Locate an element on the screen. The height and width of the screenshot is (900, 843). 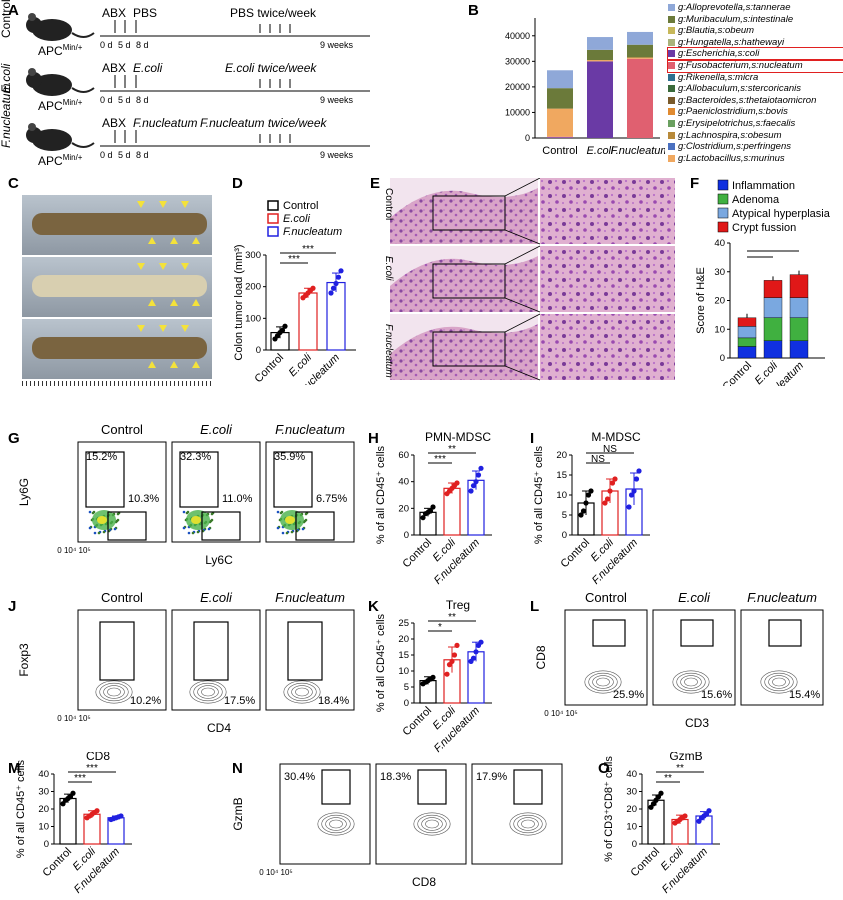
panel-label-f: F is located at coordinates (695, 183).